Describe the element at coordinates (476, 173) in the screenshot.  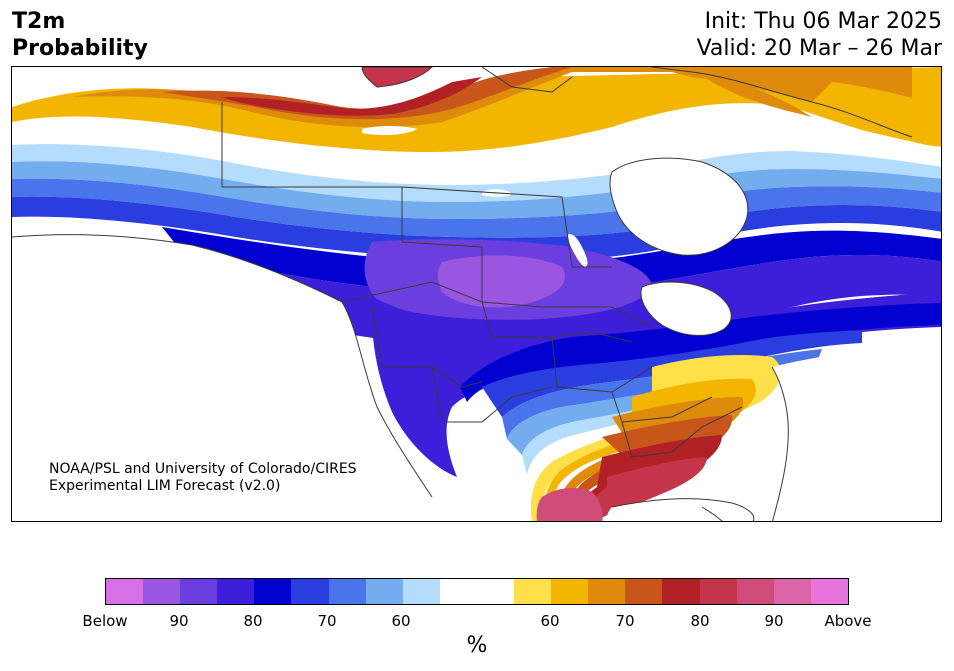
I see `light-blue-band` at that location.